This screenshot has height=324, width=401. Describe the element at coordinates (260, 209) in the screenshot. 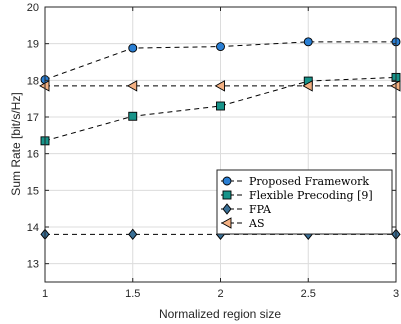

I see `legend-label-fpa: FPA` at that location.